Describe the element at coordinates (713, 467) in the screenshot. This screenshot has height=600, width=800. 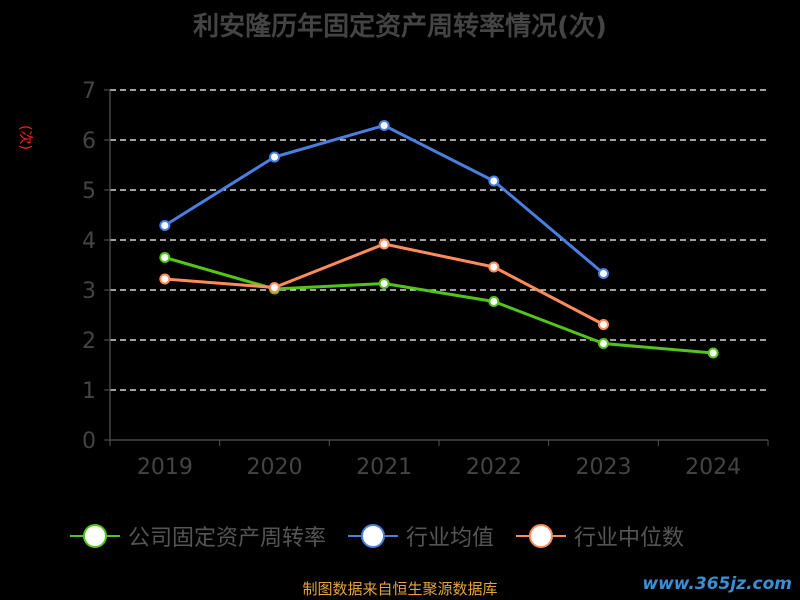
I see `x-tick-label: 2024` at that location.